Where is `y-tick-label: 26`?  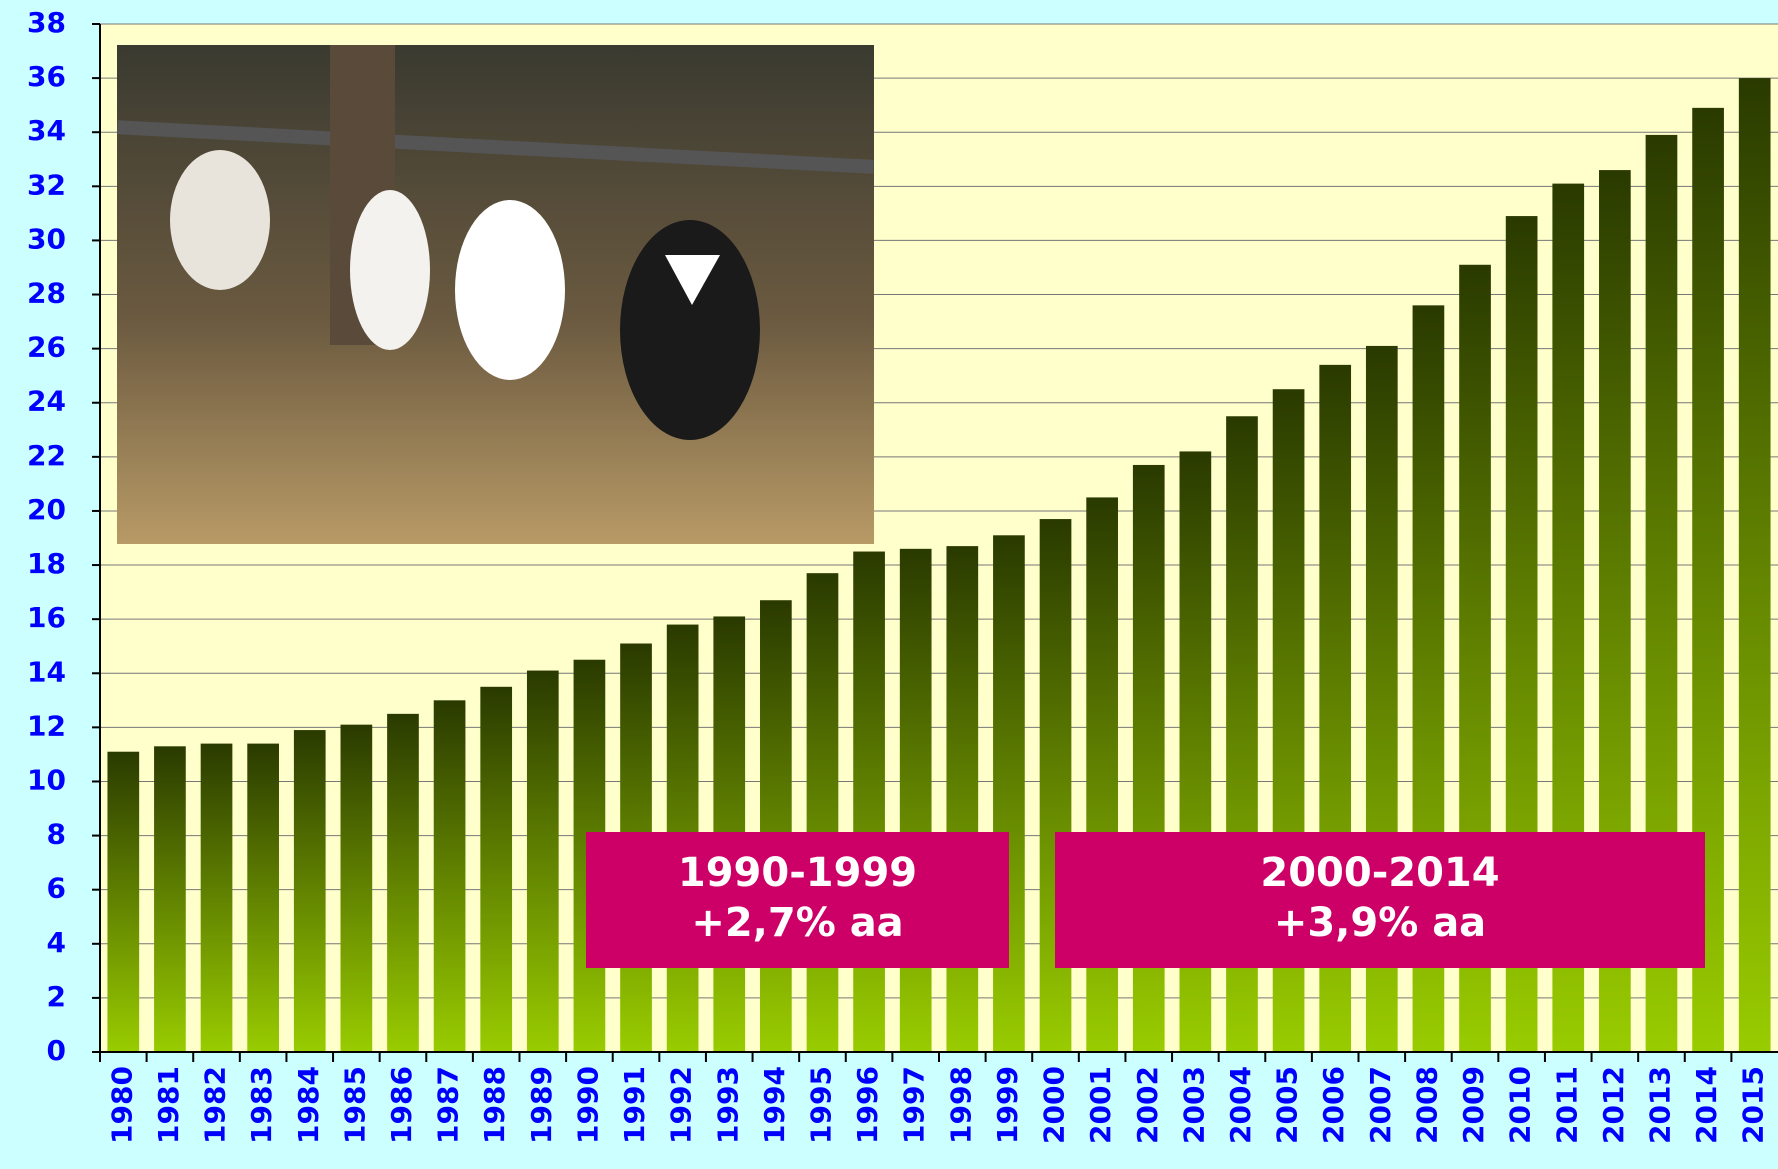 y-tick-label: 26 is located at coordinates (46, 347).